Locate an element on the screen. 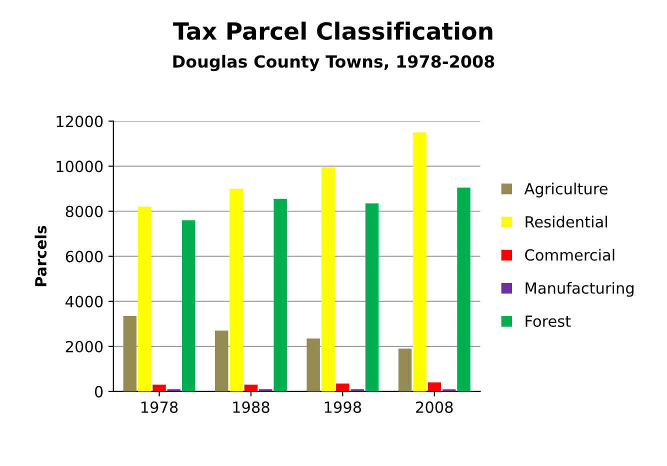  legend-label: Manufacturing is located at coordinates (580, 289).